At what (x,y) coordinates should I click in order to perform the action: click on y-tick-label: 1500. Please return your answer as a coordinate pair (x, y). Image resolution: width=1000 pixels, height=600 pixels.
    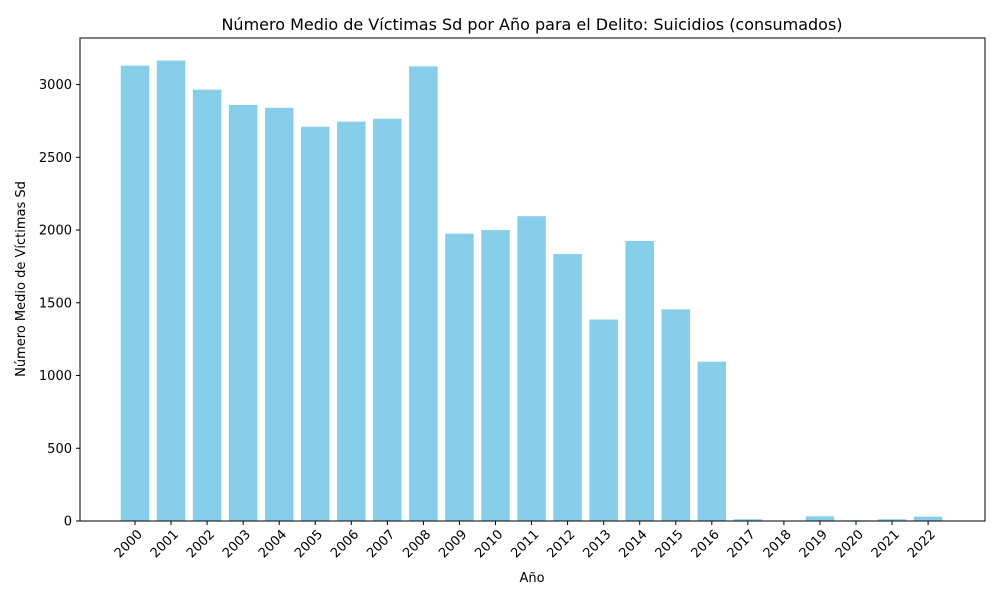
    Looking at the image, I should click on (55, 303).